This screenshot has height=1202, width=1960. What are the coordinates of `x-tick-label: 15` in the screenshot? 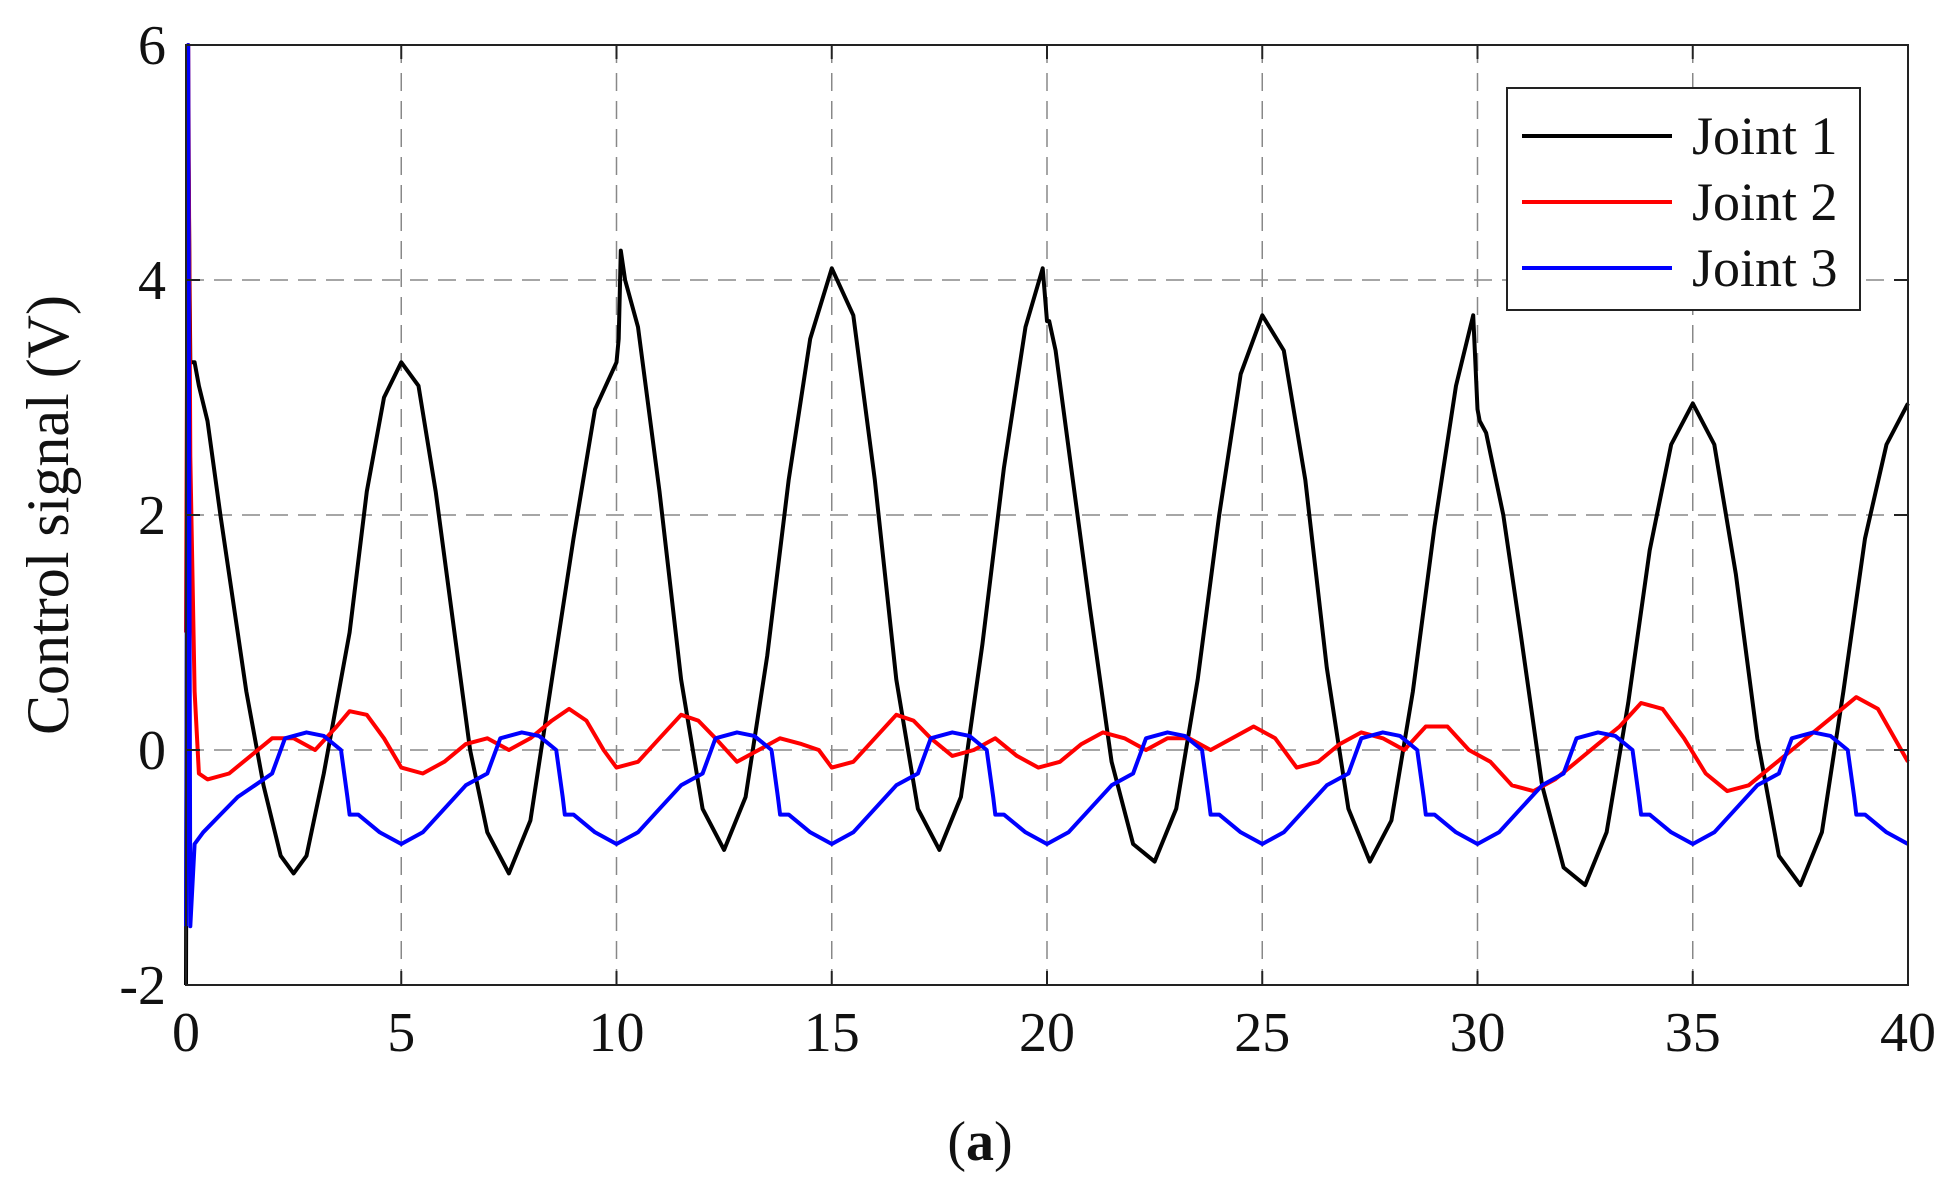 It's located at (832, 1033).